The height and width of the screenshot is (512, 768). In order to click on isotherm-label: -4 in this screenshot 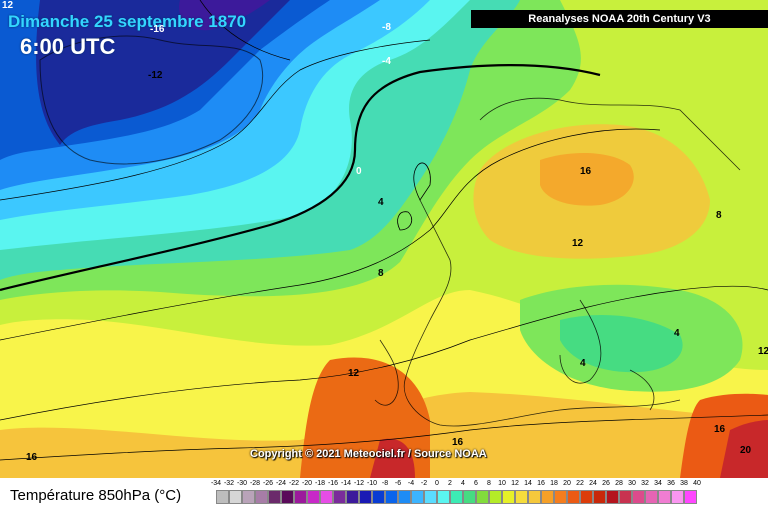, I will do `click(386, 61)`.